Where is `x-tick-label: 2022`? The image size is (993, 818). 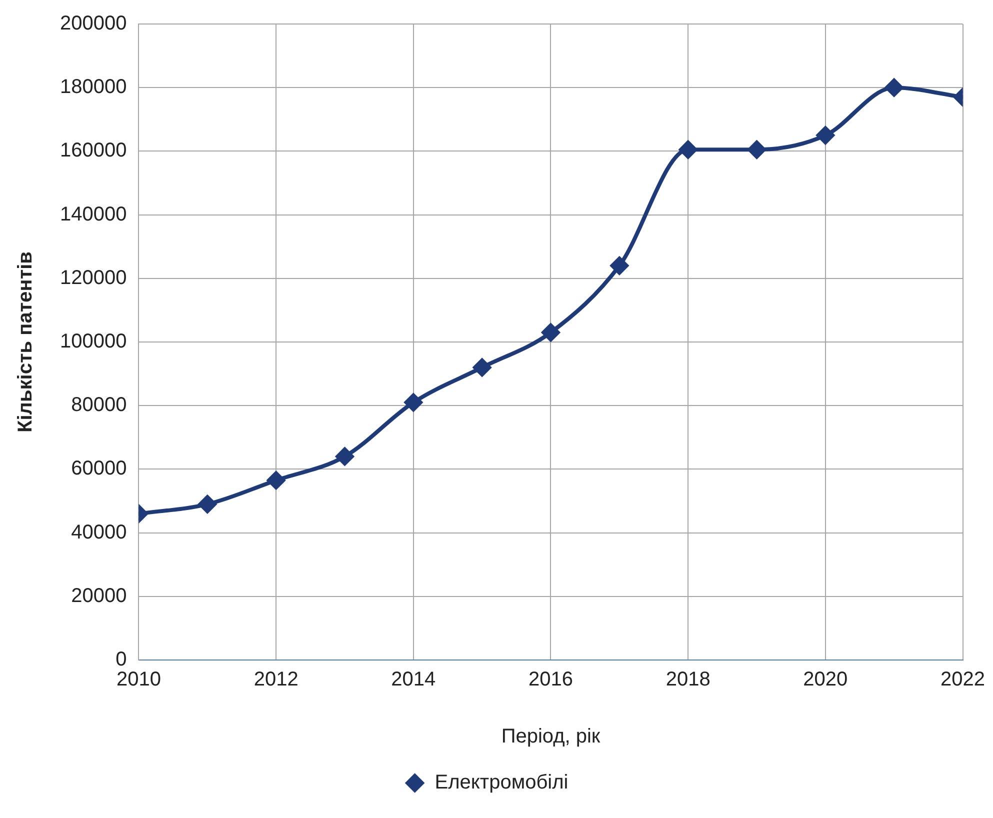
x-tick-label: 2022 is located at coordinates (963, 679).